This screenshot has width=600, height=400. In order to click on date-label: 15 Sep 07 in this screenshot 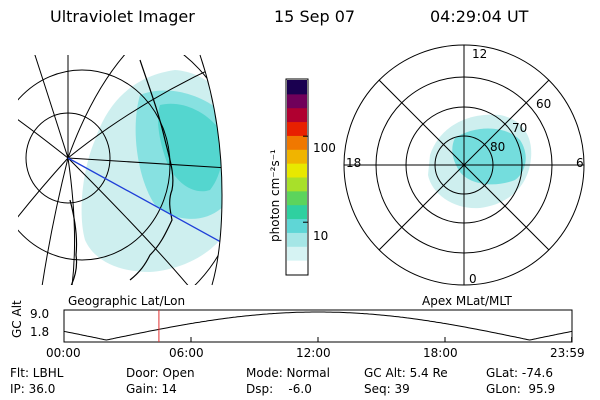, I will do `click(315, 16)`.